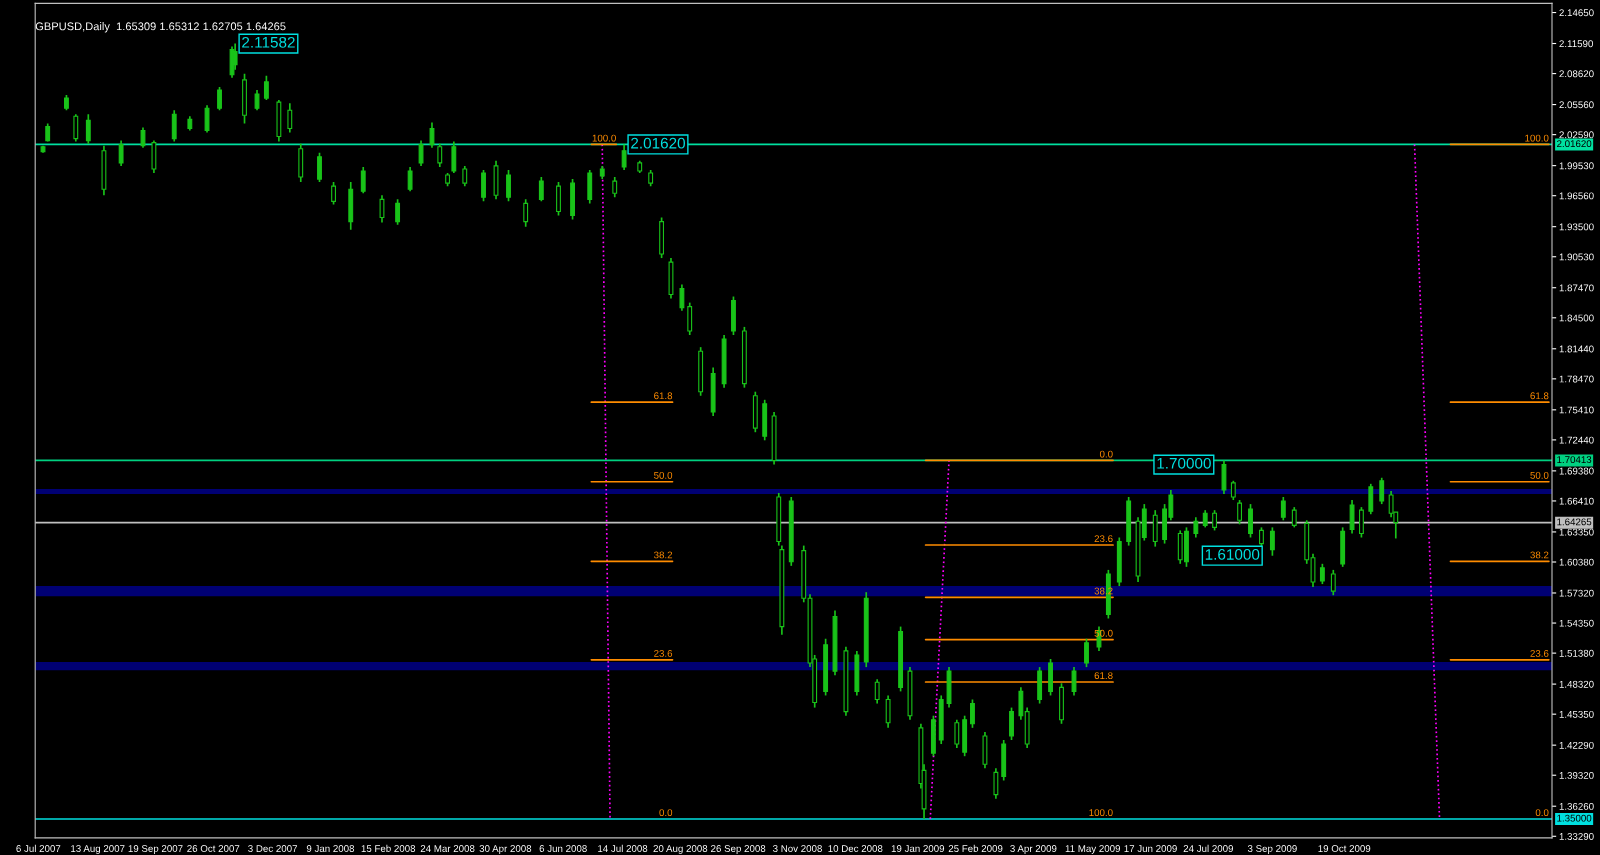  What do you see at coordinates (1576, 410) in the screenshot?
I see `y-tick-label: 1.75410` at bounding box center [1576, 410].